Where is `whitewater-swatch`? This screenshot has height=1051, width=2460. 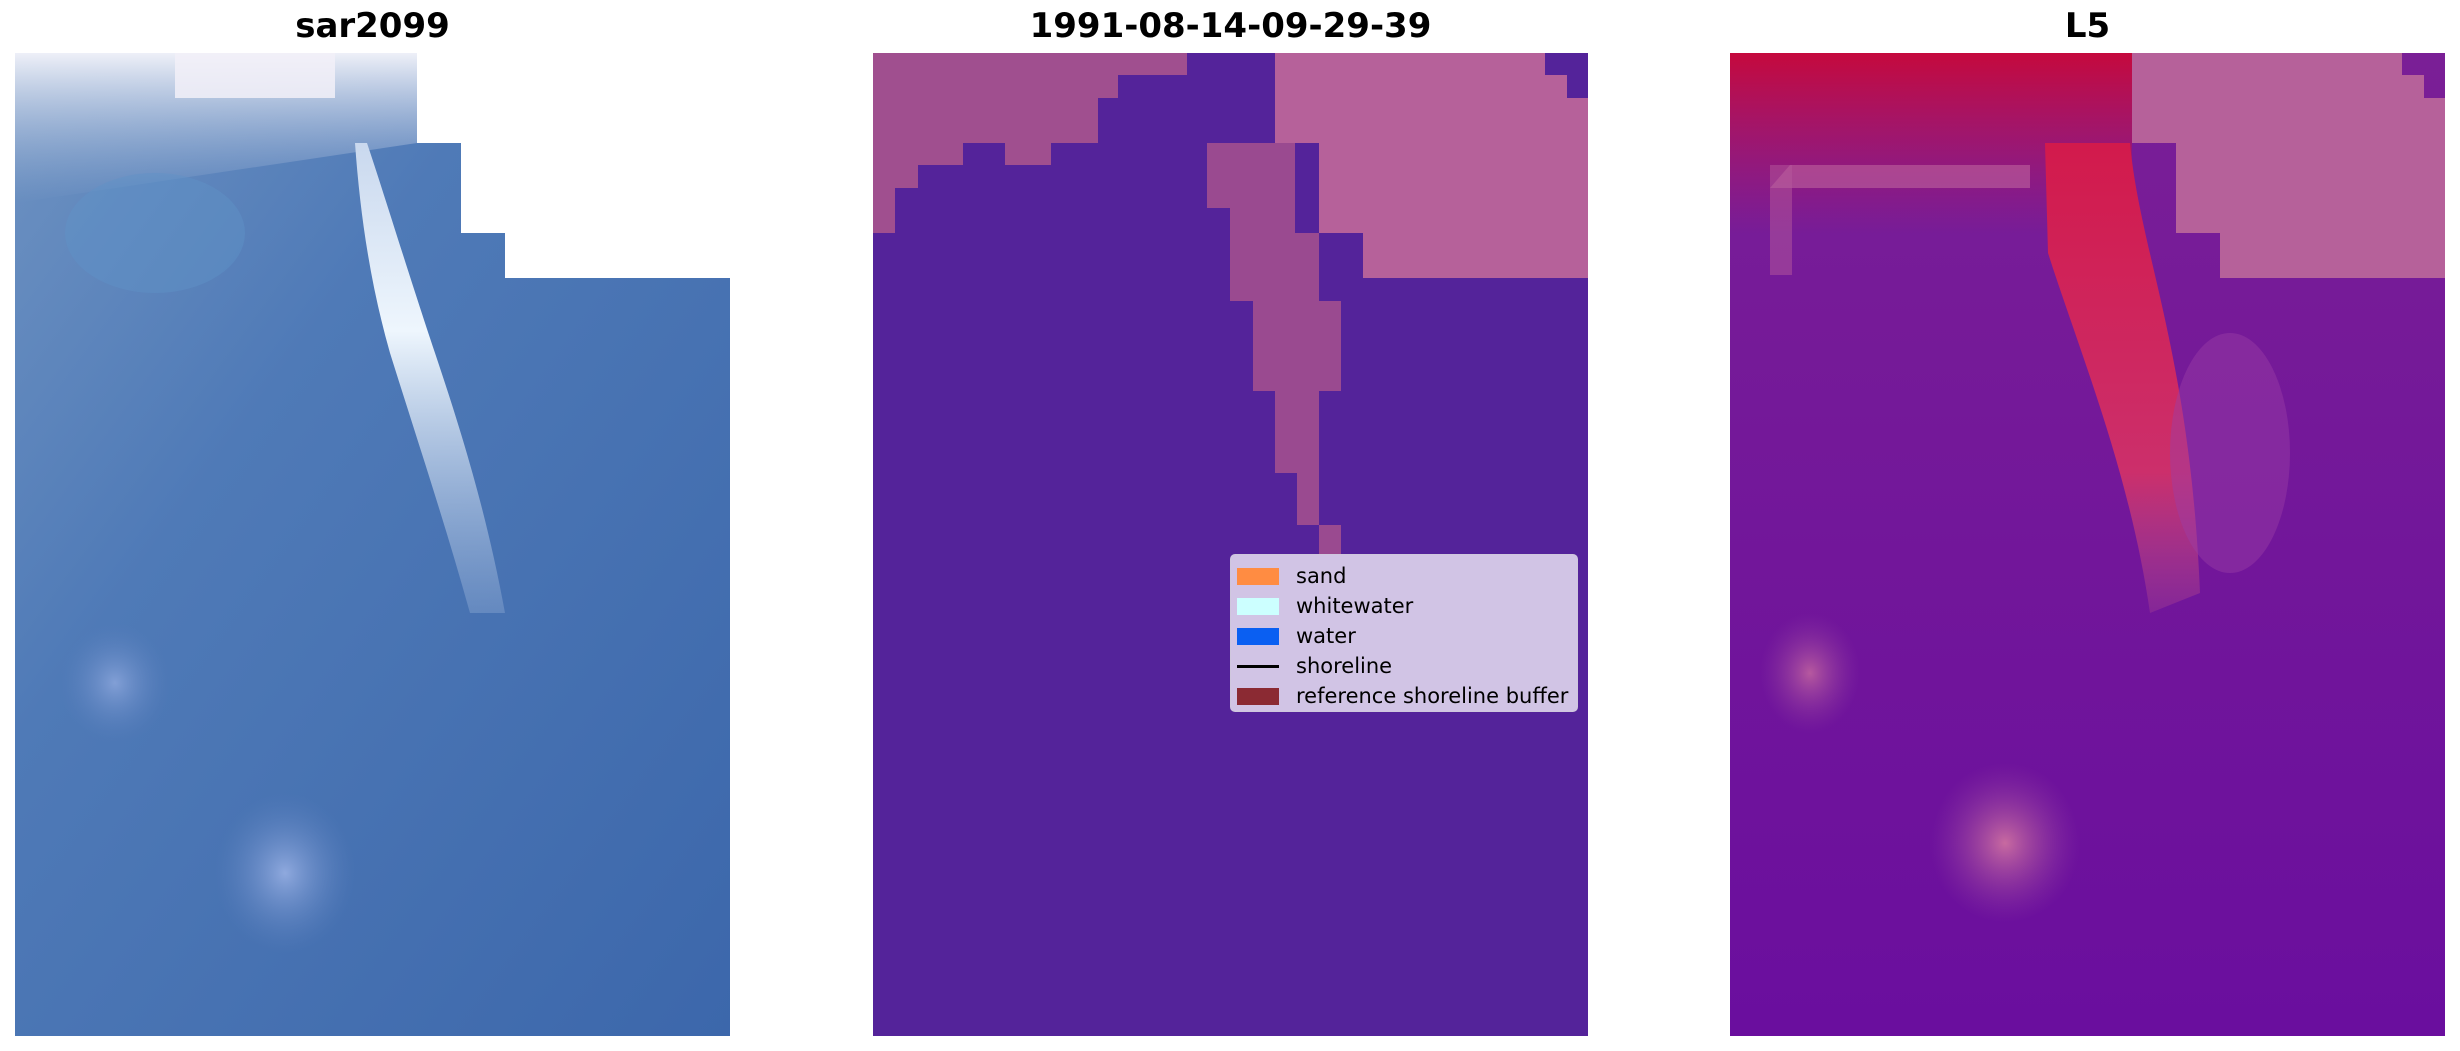
whitewater-swatch is located at coordinates (1258, 606).